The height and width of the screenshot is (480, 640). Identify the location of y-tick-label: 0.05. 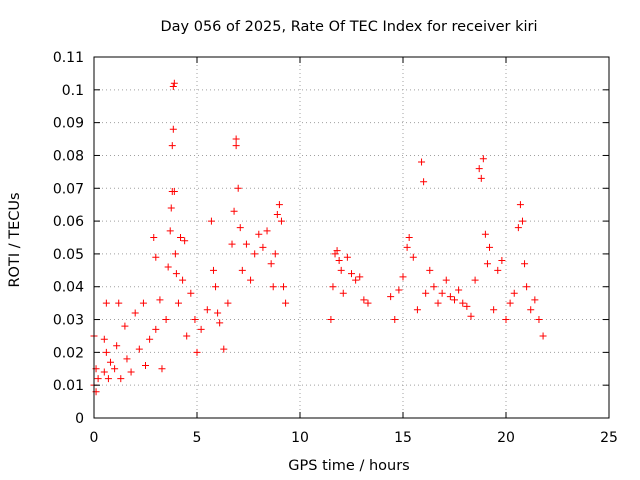
(68, 255).